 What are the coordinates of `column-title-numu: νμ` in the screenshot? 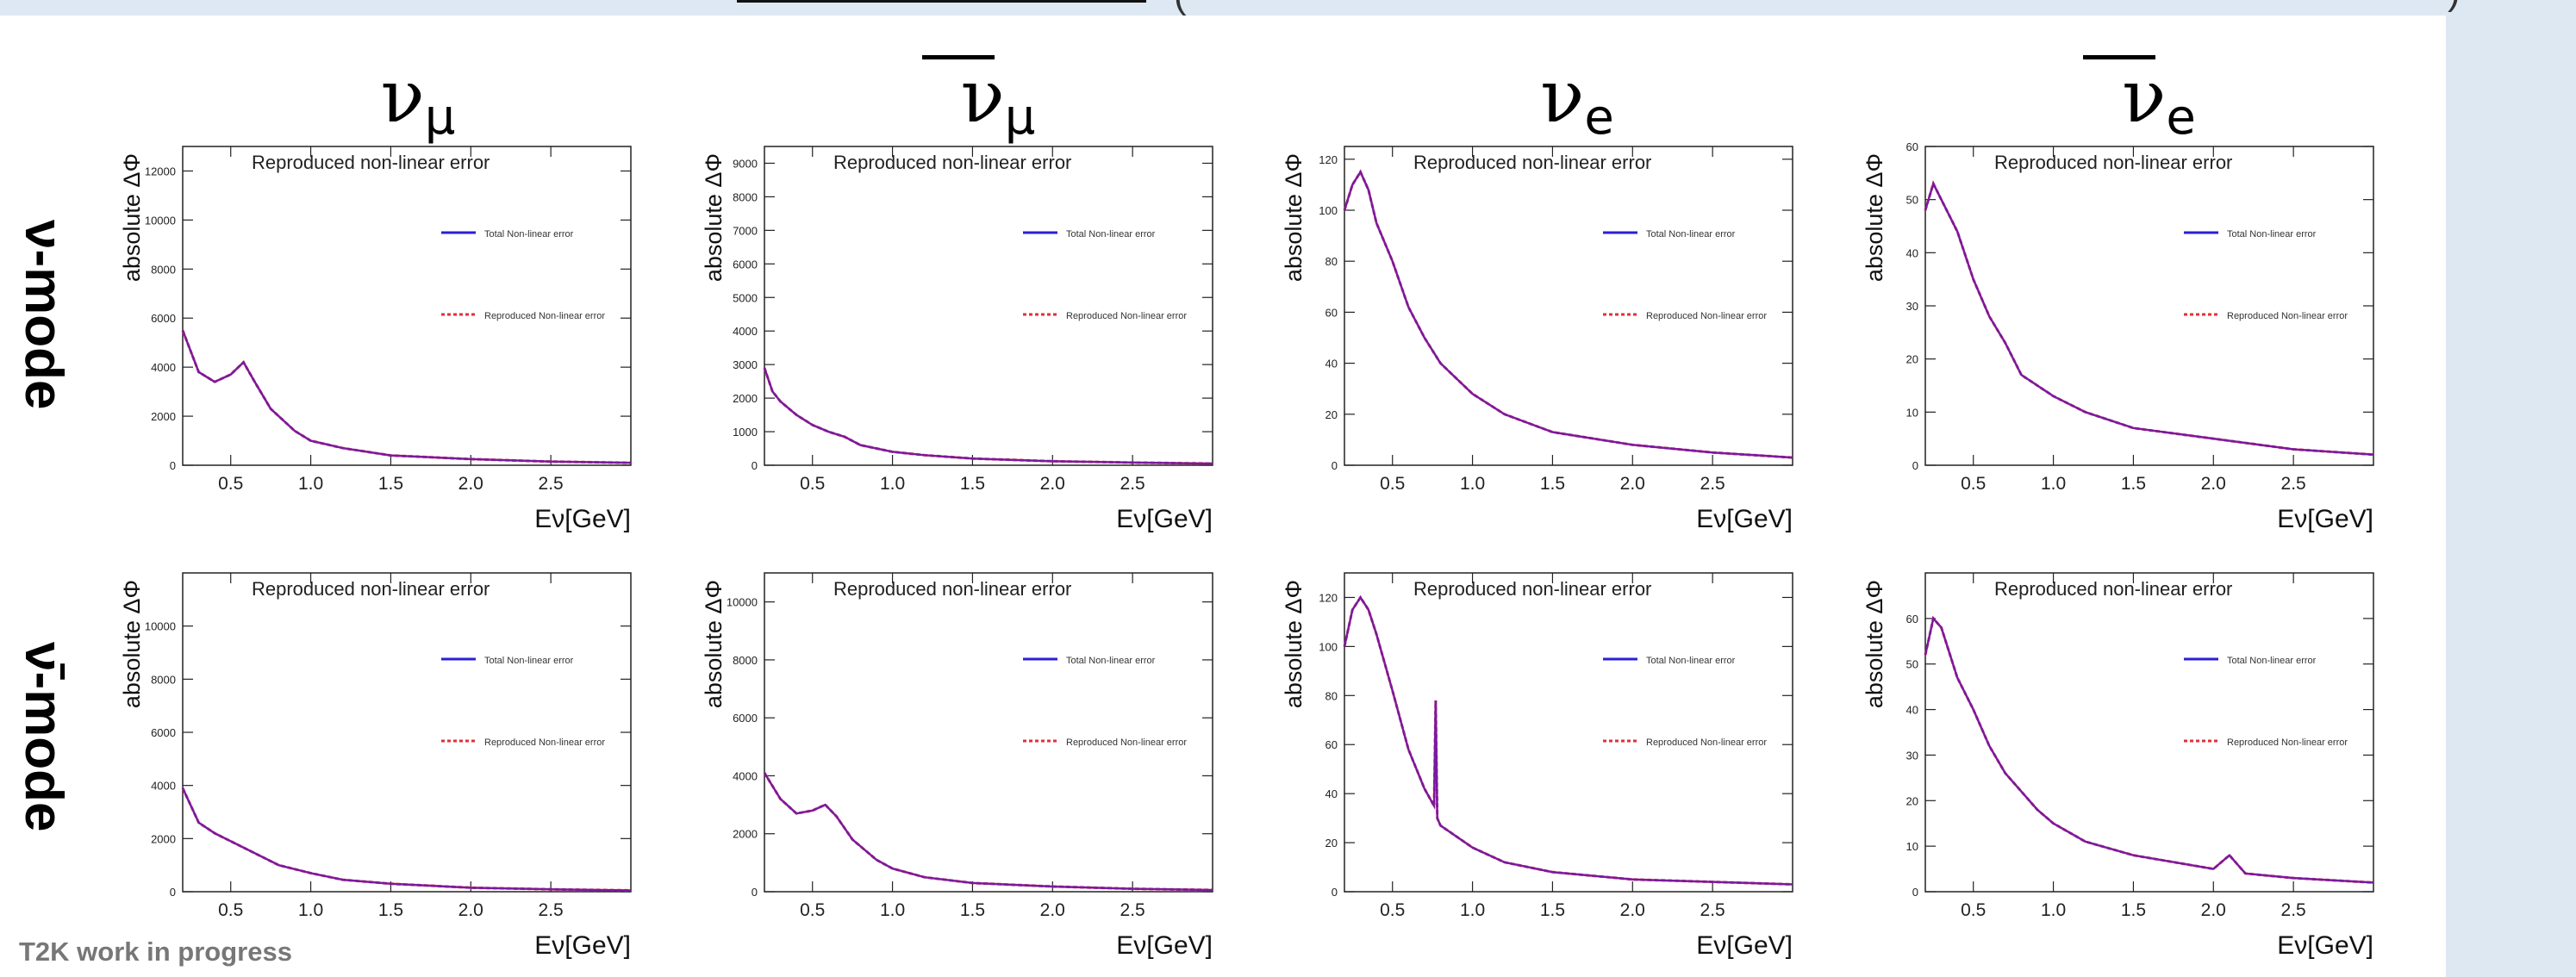 It's located at (418, 96).